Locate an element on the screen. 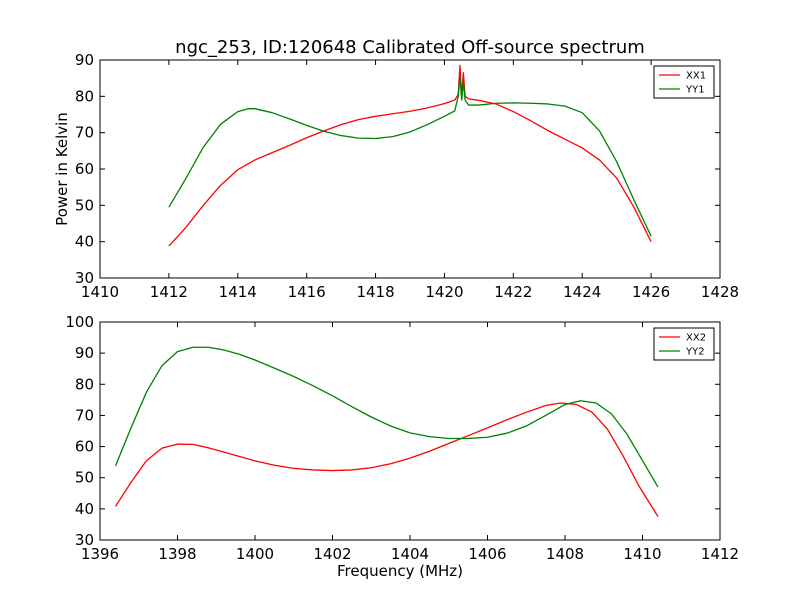 The height and width of the screenshot is (600, 800). series-line-xx2 is located at coordinates (386, 459).